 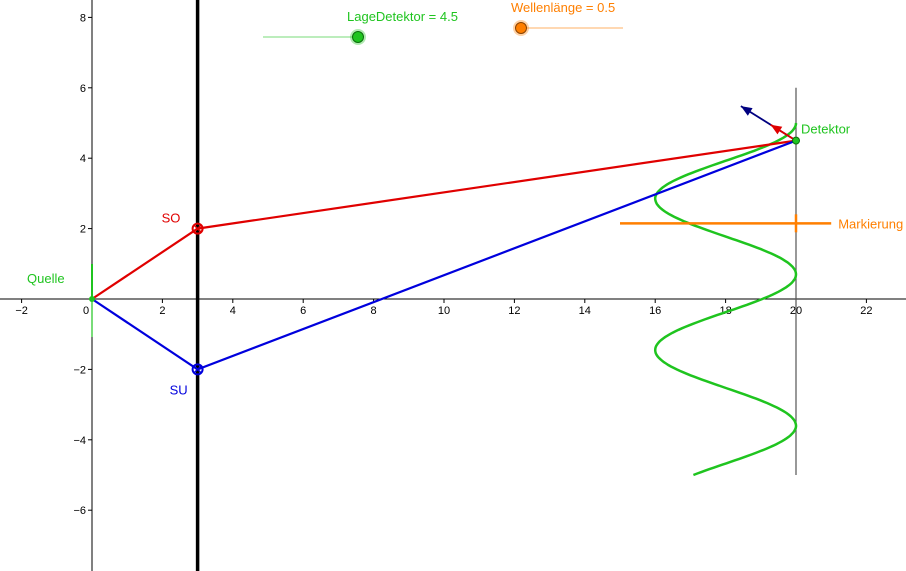 What do you see at coordinates (796, 140) in the screenshot?
I see `detektor-point` at bounding box center [796, 140].